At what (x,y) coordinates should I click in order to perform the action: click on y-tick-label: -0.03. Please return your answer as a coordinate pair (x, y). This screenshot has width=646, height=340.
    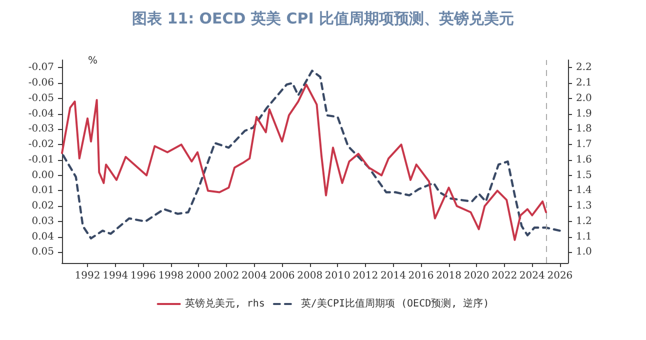
    Looking at the image, I should click on (41, 129).